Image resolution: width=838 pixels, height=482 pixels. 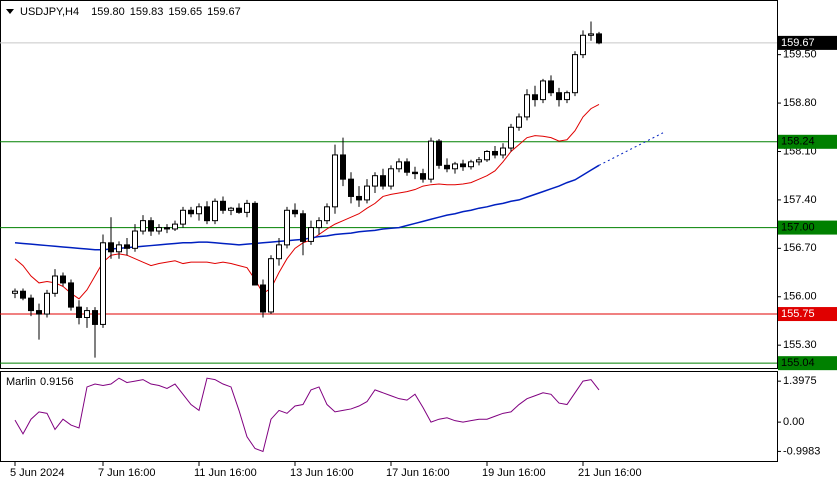 I want to click on symbol: USDJPY,H4, so click(x=49, y=12).